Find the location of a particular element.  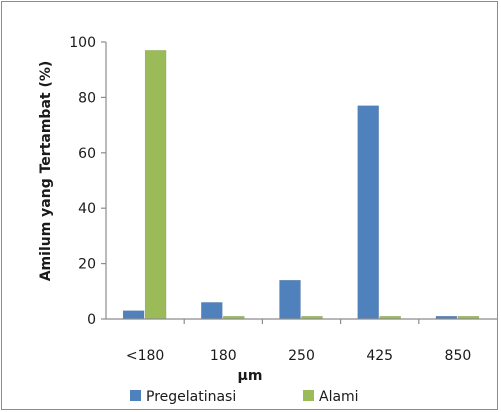

y-tick-label: 100 is located at coordinates (82, 43).